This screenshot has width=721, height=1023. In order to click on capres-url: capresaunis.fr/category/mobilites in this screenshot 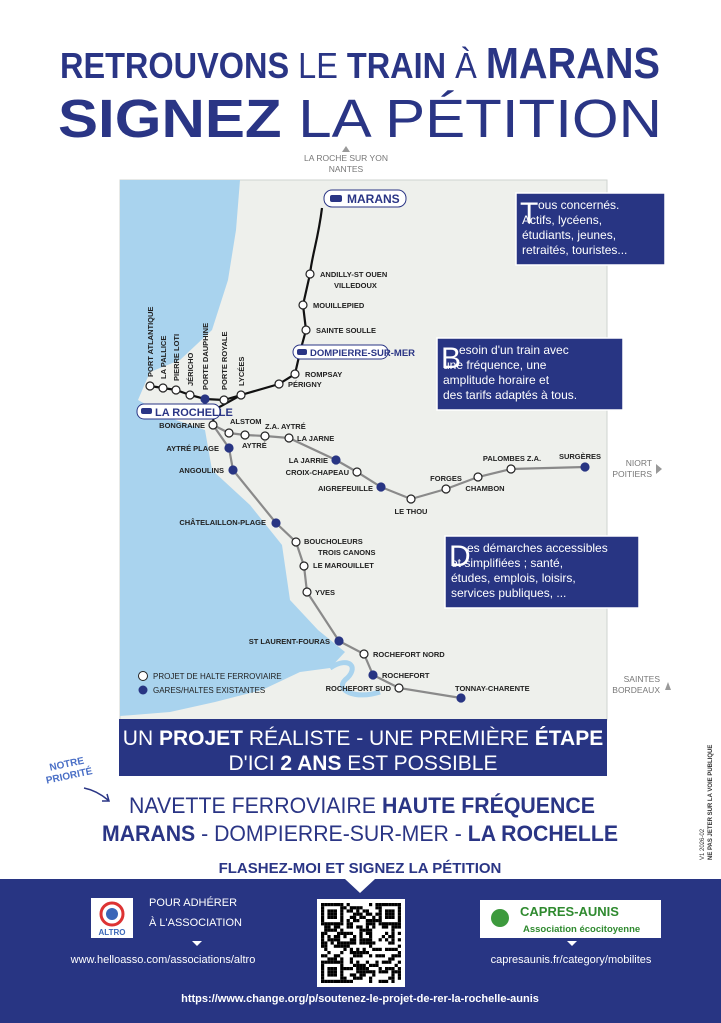, I will do `click(571, 960)`.